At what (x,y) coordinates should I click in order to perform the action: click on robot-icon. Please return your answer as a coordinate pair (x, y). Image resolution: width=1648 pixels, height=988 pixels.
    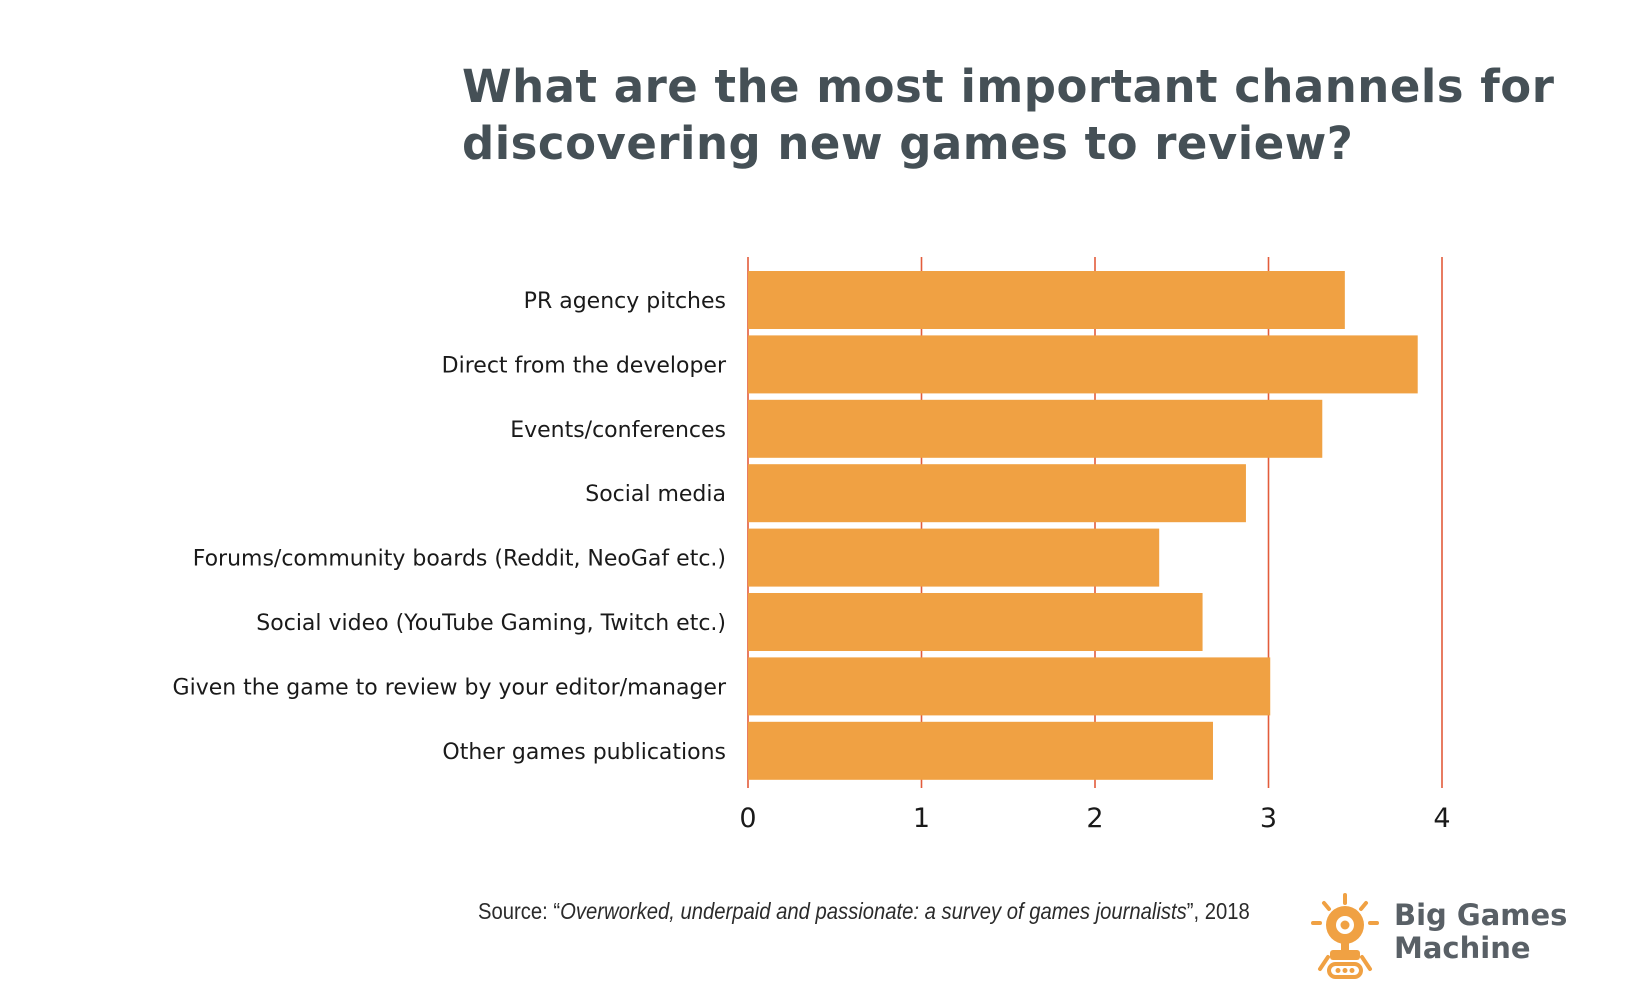
    Looking at the image, I should click on (1345, 936).